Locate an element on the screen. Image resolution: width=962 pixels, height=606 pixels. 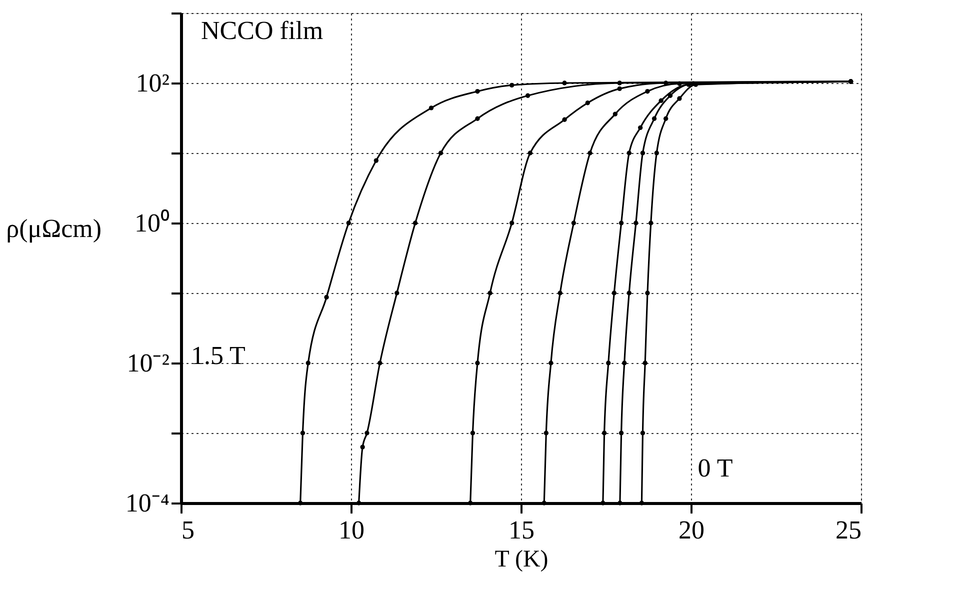
annotation: NCCO film is located at coordinates (262, 30).